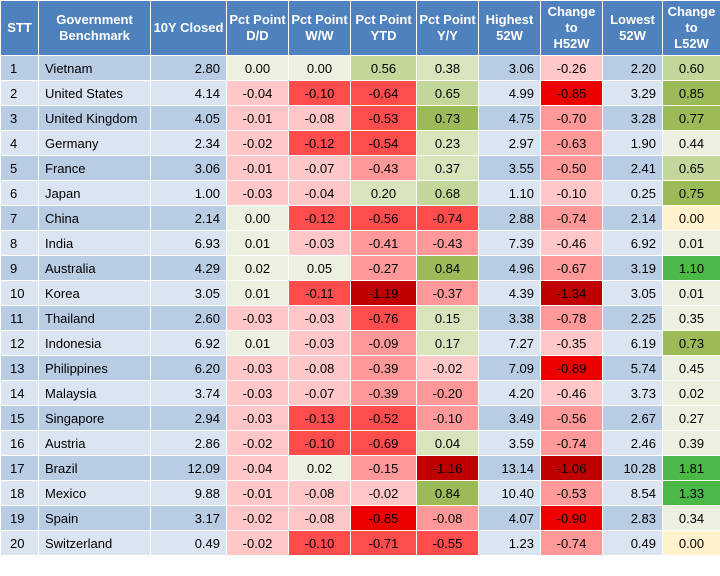 The width and height of the screenshot is (720, 576). I want to click on closed-yield-cell: 3.05, so click(188, 293).